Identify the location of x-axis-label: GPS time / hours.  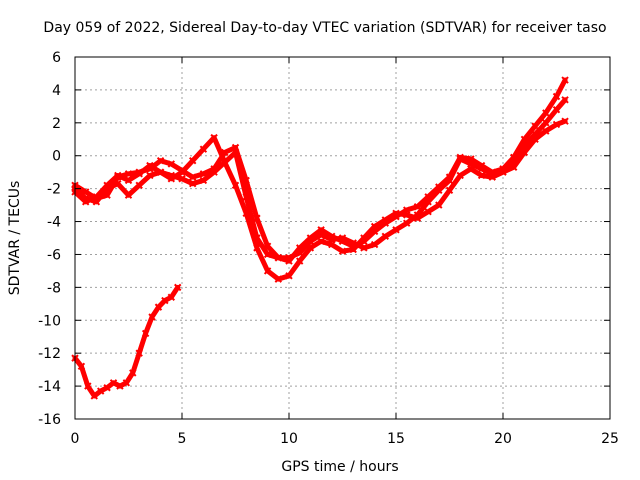
(339, 467).